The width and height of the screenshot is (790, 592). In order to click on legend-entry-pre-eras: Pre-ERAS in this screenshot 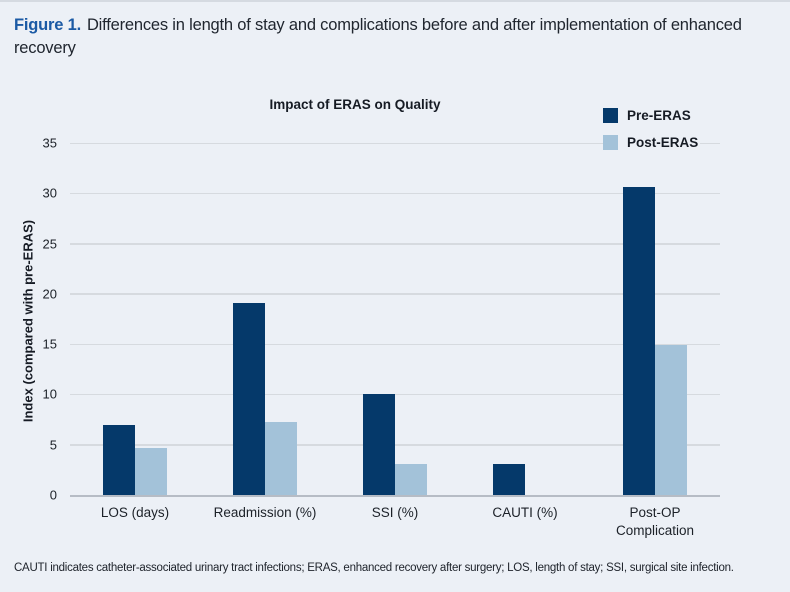, I will do `click(652, 115)`.